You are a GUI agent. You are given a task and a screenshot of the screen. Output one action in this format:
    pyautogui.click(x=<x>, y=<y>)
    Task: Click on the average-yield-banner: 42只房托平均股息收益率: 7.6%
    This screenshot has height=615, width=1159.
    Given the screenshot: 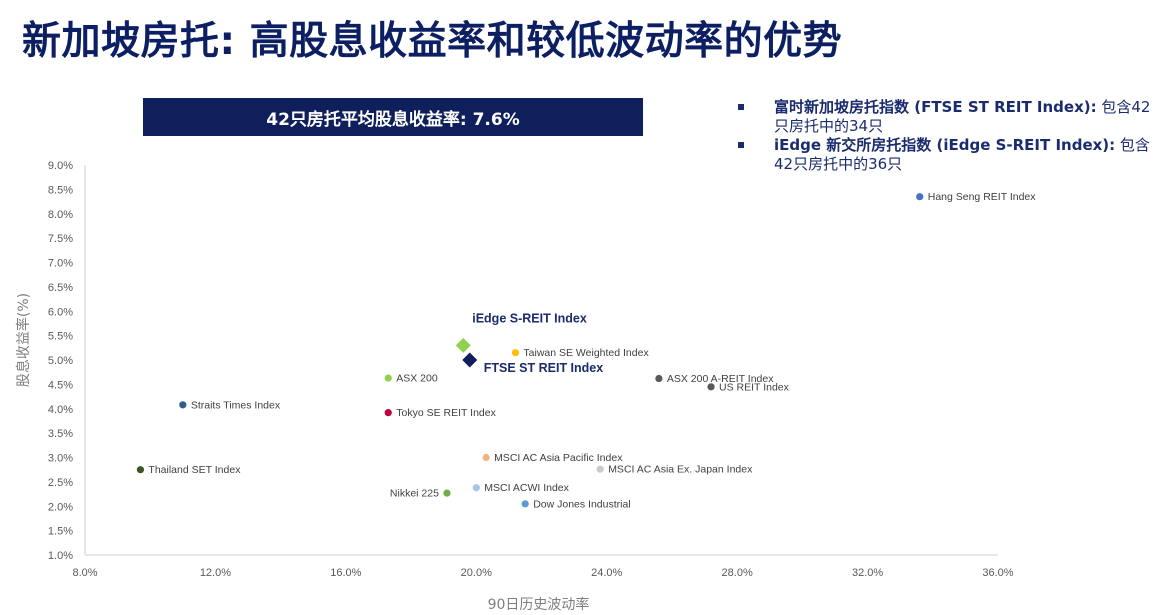 What is the action you would take?
    pyautogui.click(x=393, y=117)
    